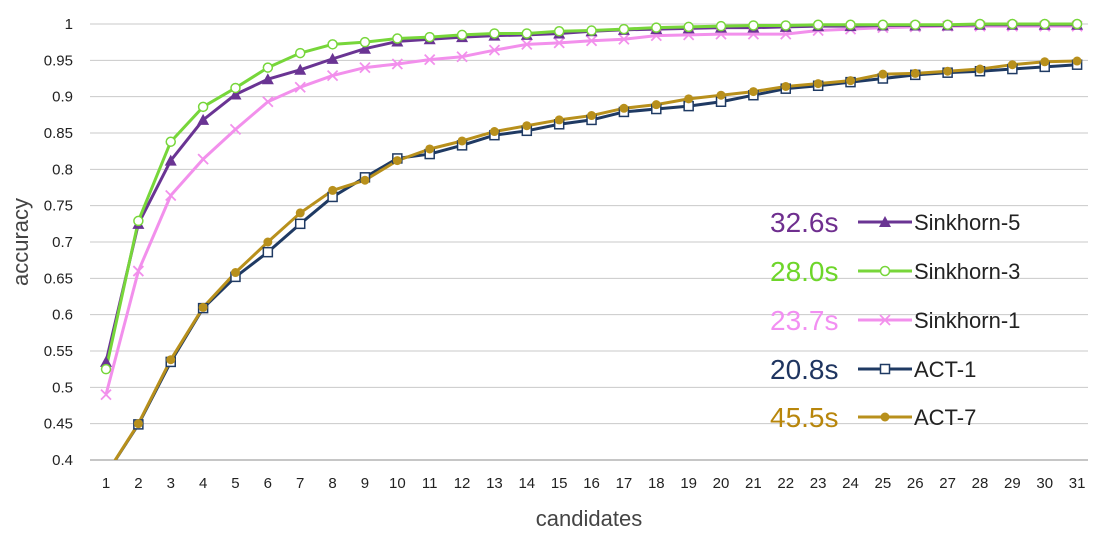 The width and height of the screenshot is (1094, 542). I want to click on x-axis-label: candidates, so click(589, 518).